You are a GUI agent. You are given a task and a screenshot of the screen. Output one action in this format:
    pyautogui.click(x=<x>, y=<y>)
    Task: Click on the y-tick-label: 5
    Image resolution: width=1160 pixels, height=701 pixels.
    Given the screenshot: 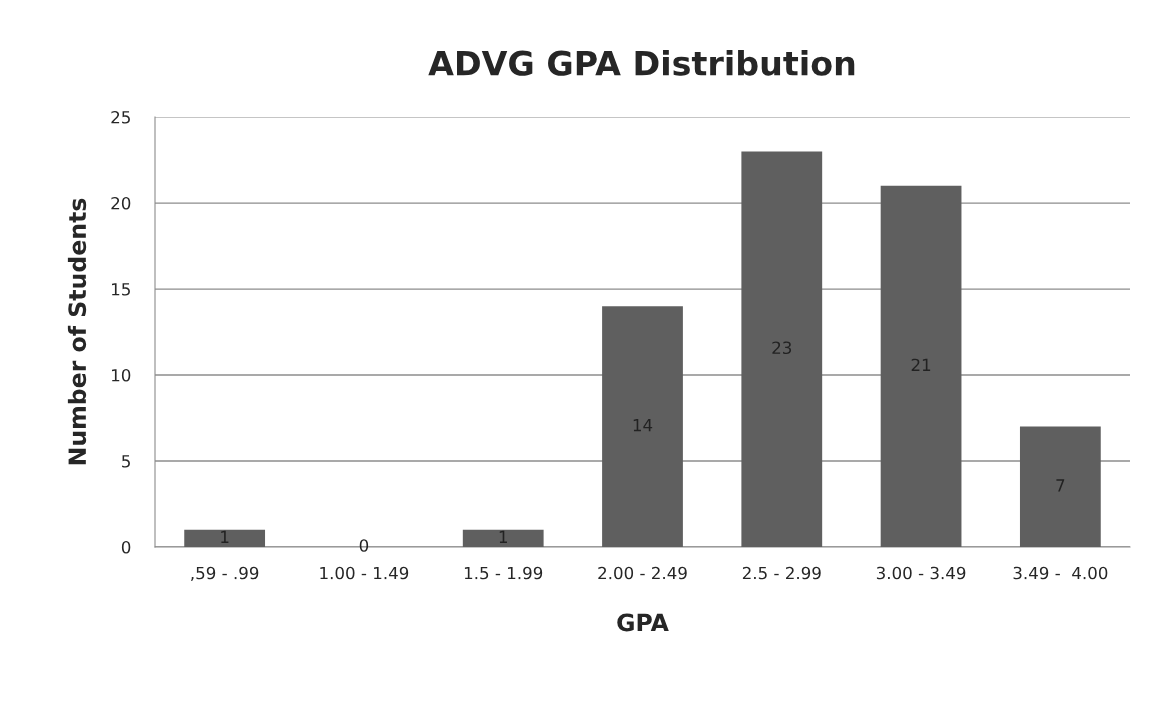 What is the action you would take?
    pyautogui.click(x=126, y=461)
    